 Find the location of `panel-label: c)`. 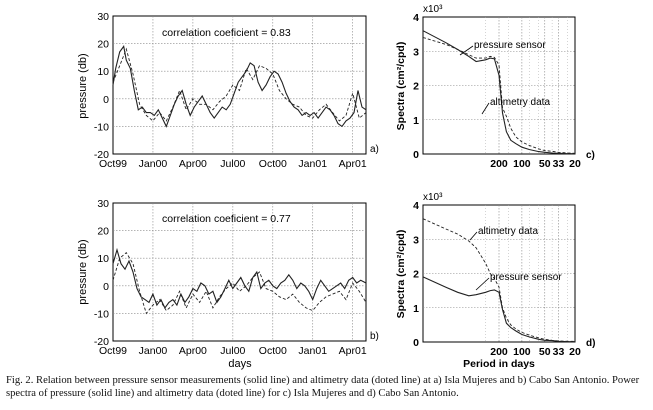

panel-label: c) is located at coordinates (590, 155).